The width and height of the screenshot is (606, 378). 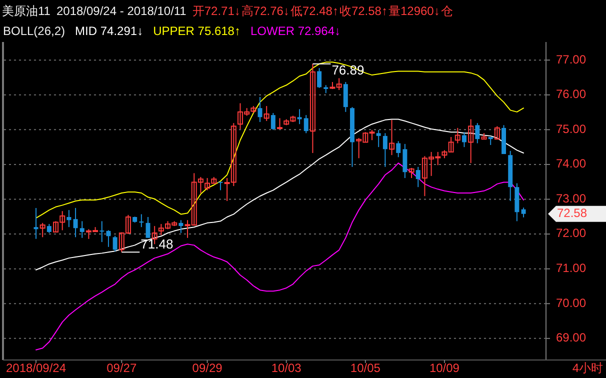 I want to click on text: LOWER 72.964↓, so click(x=295, y=31).